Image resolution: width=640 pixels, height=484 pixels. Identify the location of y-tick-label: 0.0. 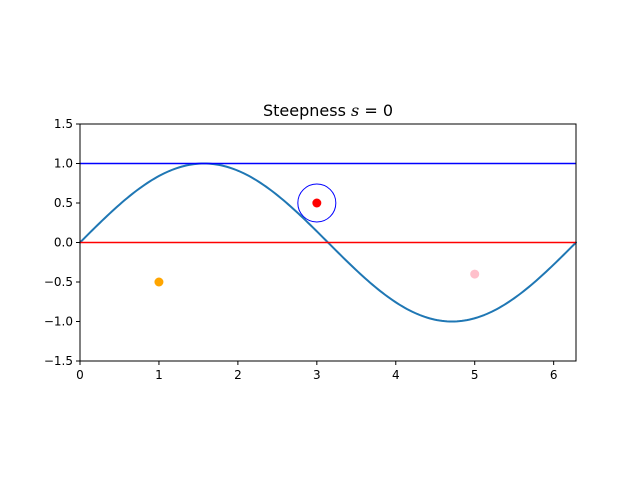
(63, 243).